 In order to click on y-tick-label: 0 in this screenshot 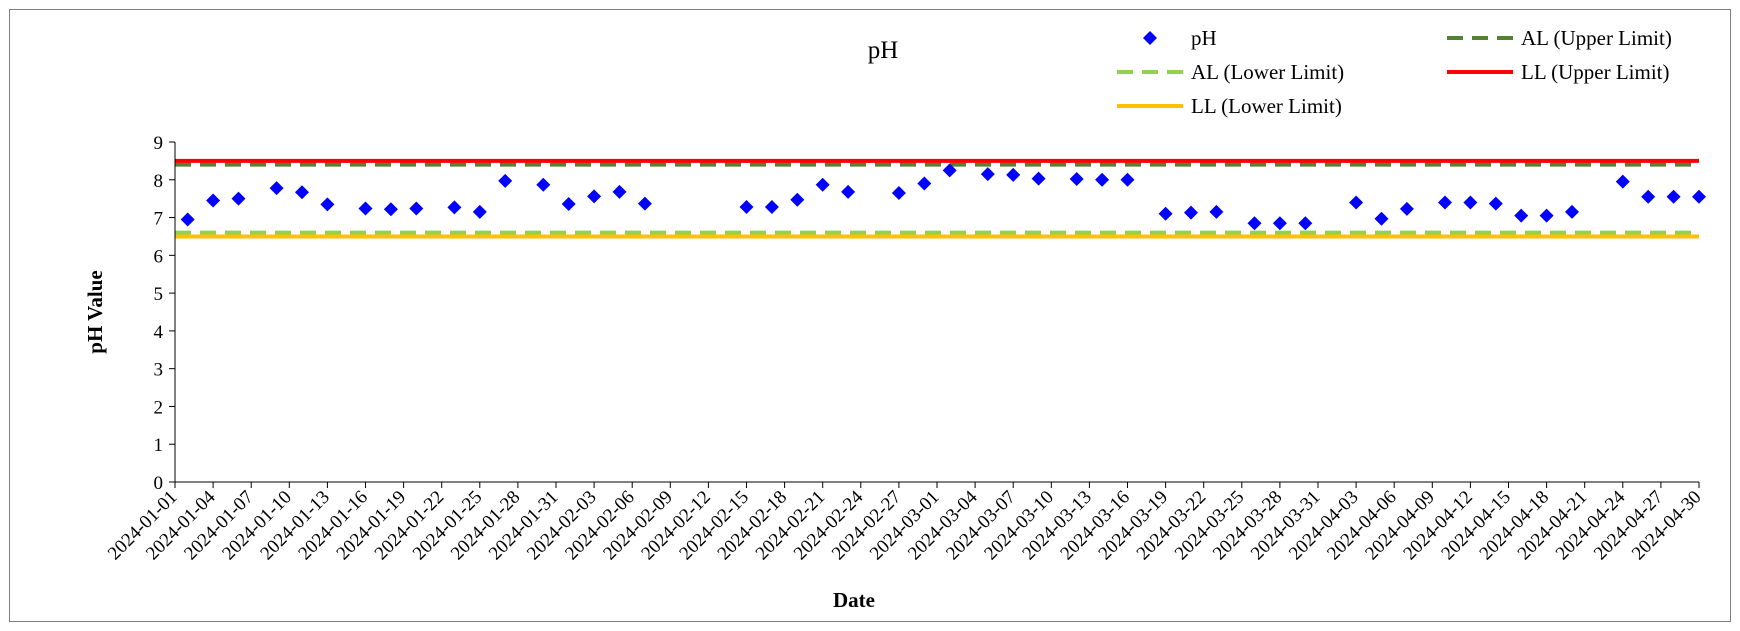, I will do `click(159, 483)`.